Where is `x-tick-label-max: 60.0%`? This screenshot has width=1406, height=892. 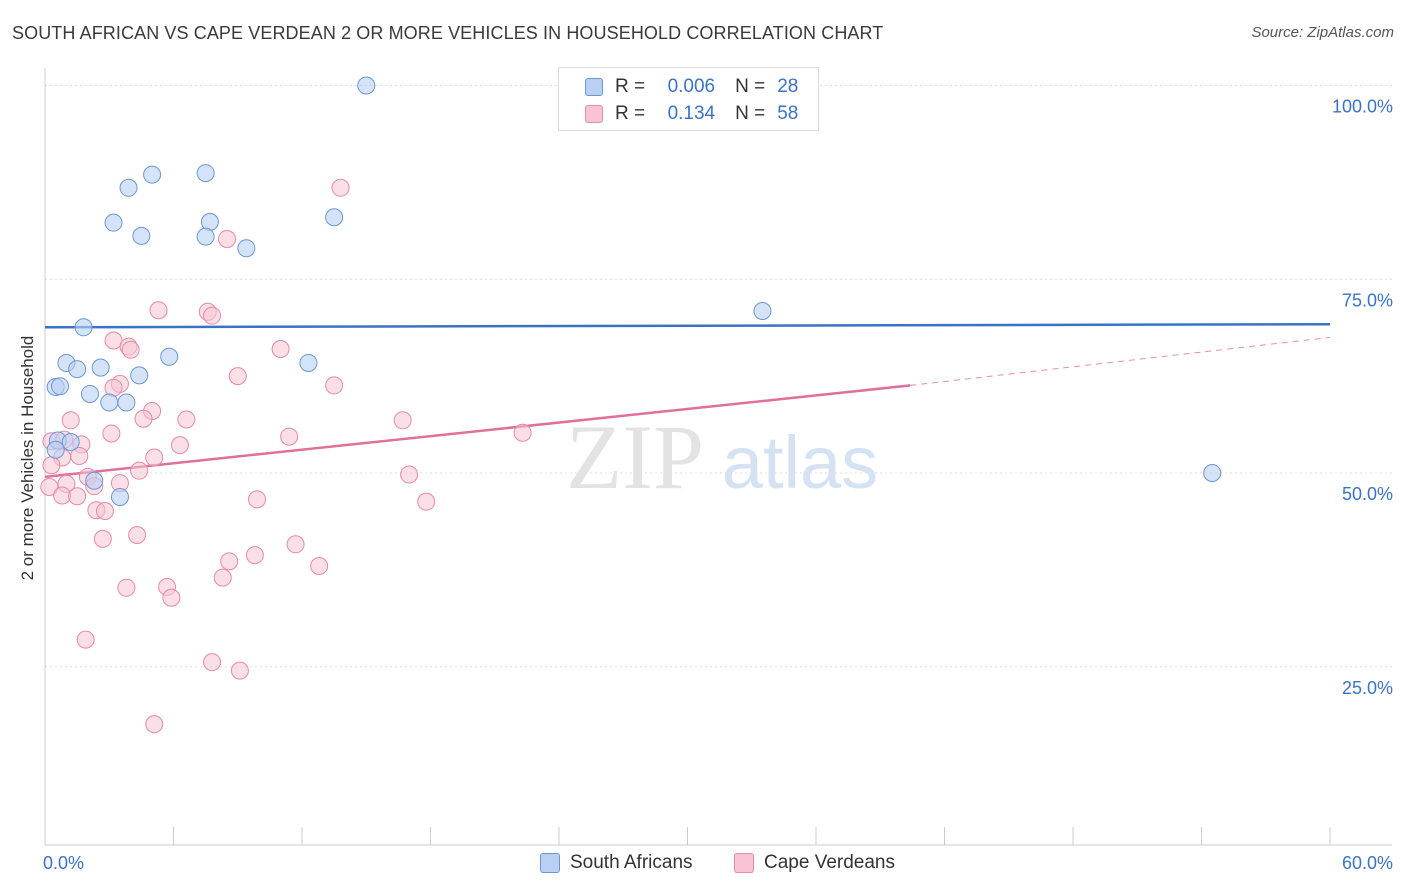 x-tick-label-max: 60.0% is located at coordinates (1367, 863).